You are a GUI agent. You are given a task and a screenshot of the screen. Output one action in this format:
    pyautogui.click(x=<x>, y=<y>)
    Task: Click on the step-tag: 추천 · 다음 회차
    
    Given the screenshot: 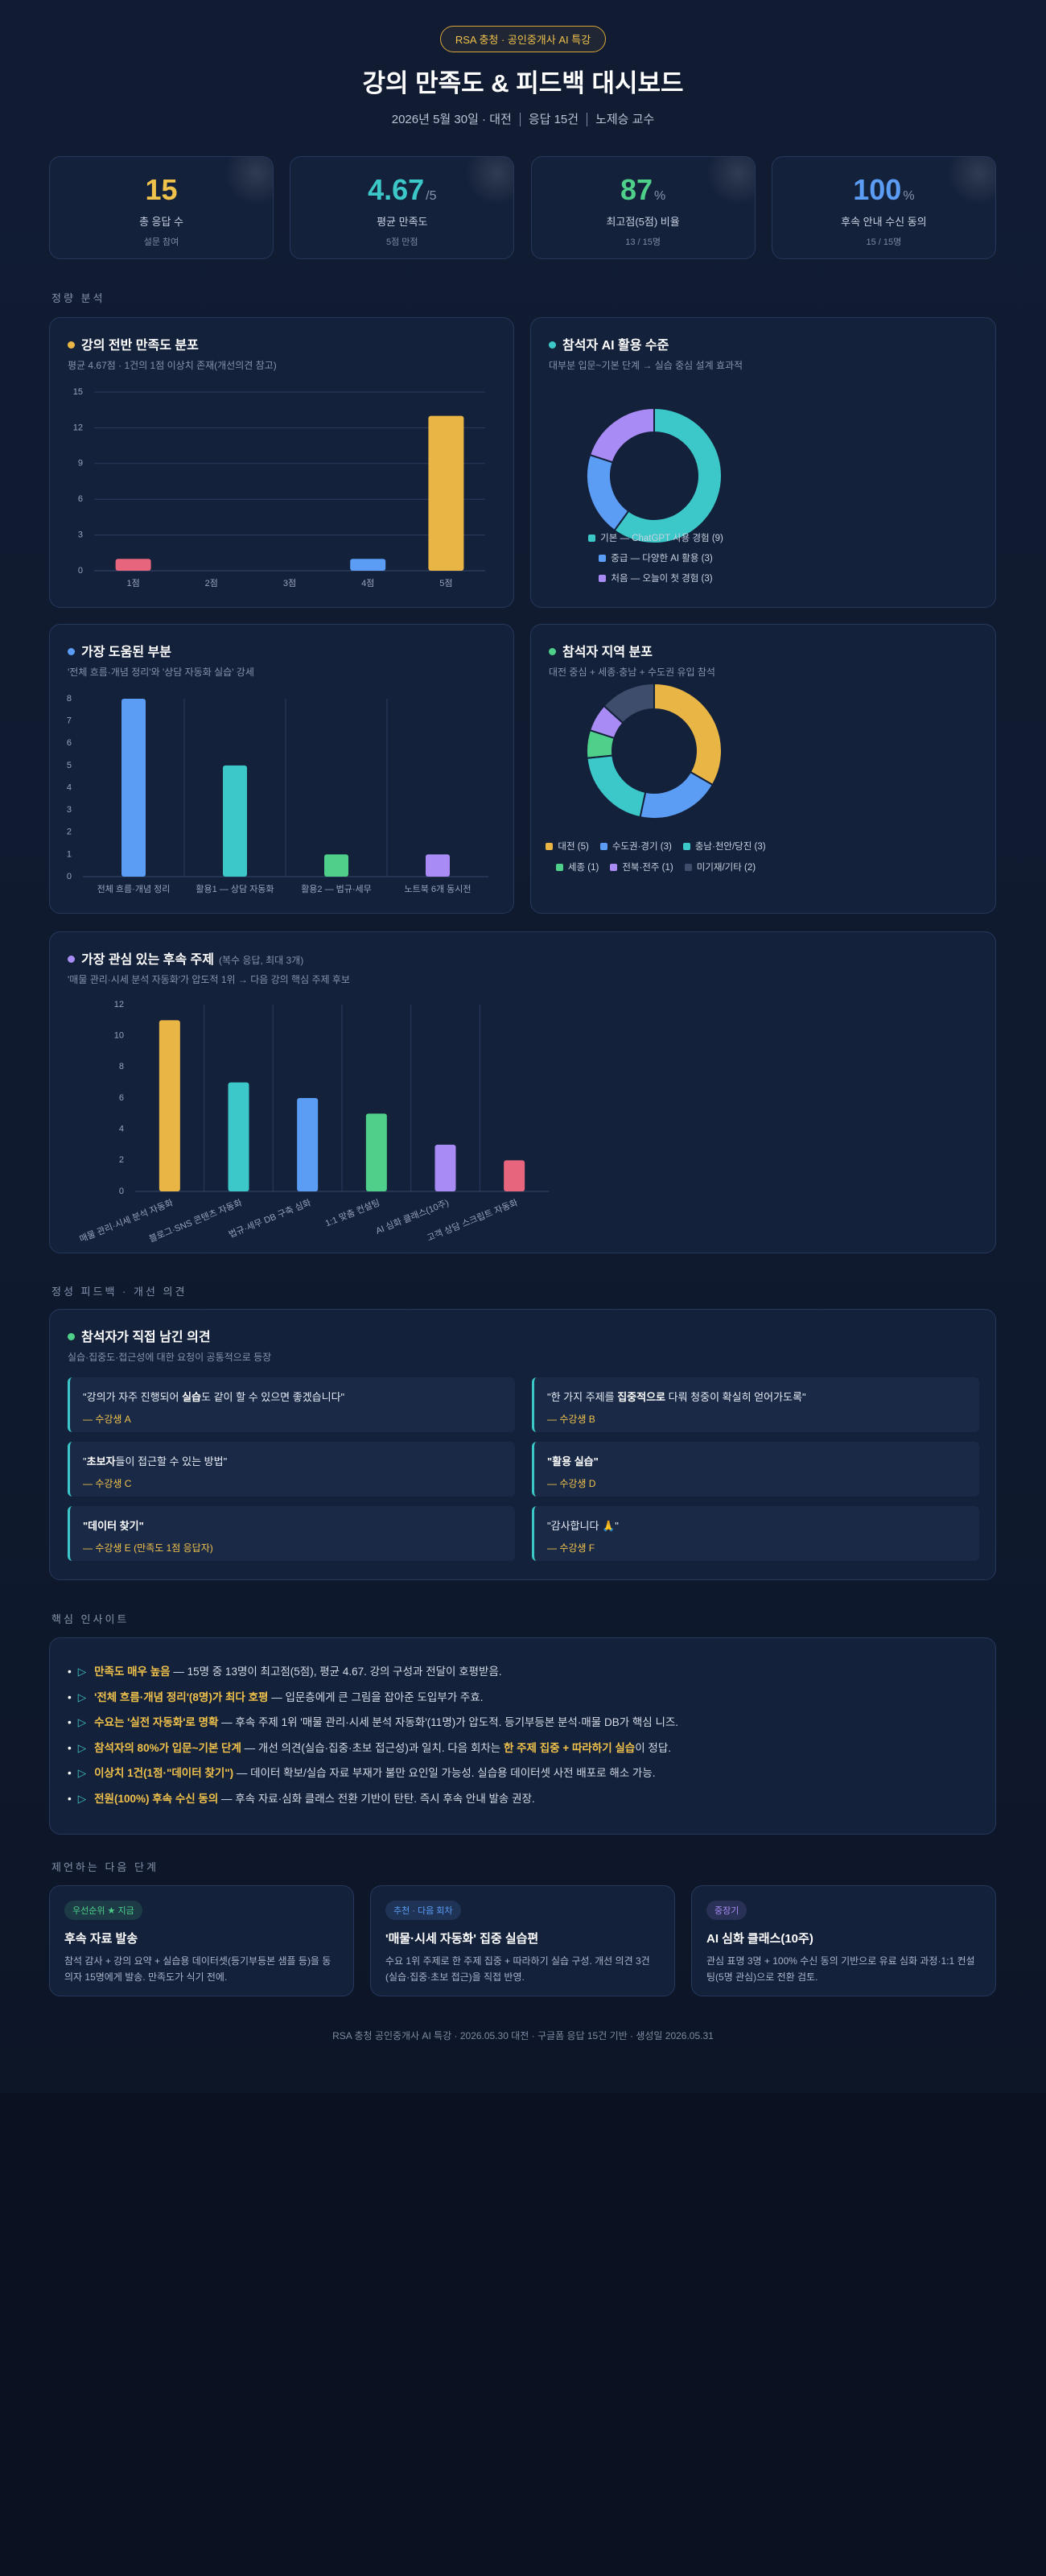 What is the action you would take?
    pyautogui.click(x=423, y=1910)
    